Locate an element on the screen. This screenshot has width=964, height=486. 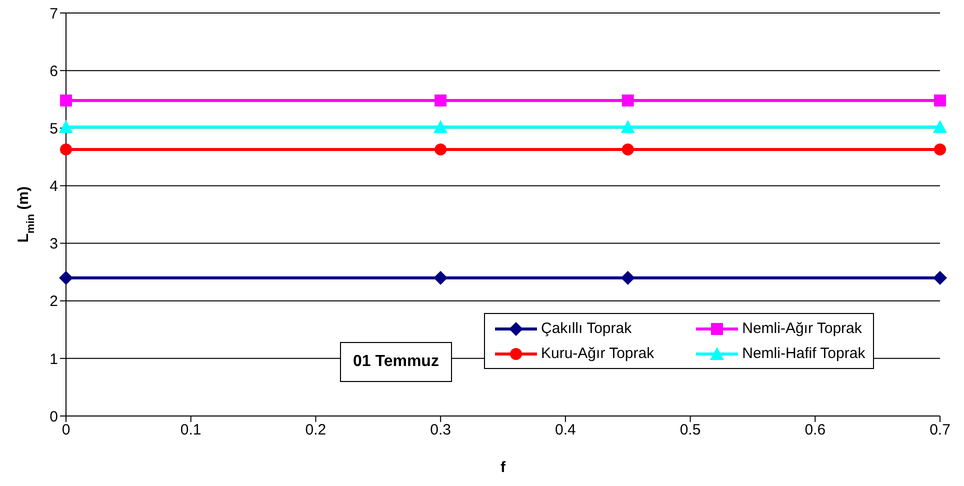
legend-label: Nemli-Hafif Toprak is located at coordinates (804, 353).